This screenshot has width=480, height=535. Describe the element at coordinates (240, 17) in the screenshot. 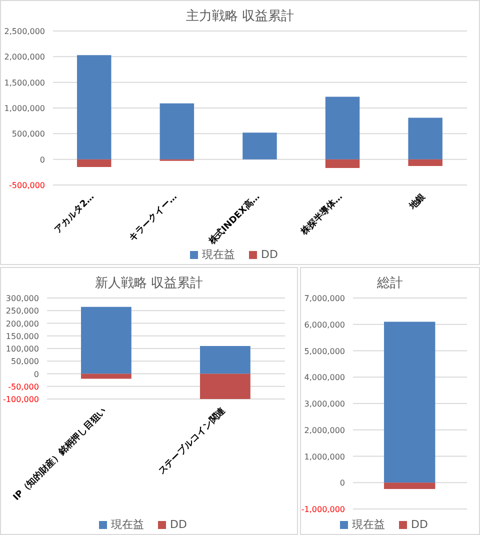

I see `chart-title: 主力戦略 収益累計` at that location.